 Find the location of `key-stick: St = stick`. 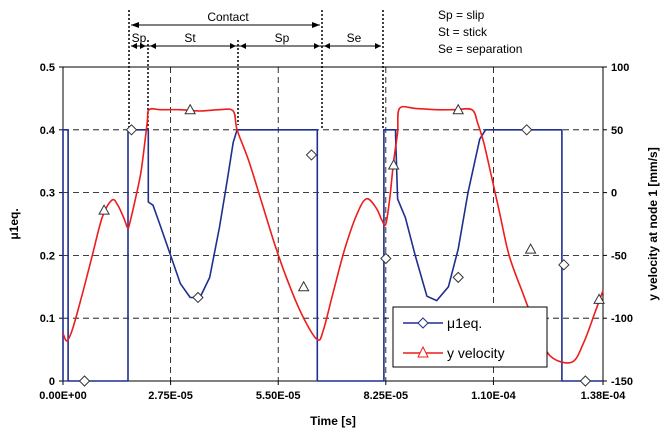

key-stick: St = stick is located at coordinates (463, 32).